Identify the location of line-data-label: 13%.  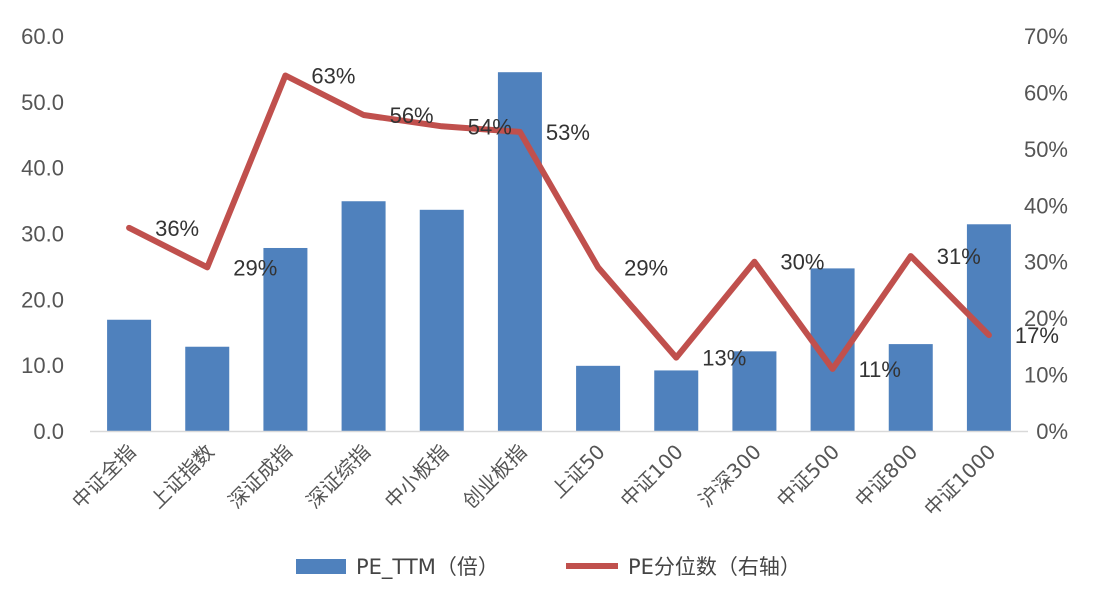
(724, 358).